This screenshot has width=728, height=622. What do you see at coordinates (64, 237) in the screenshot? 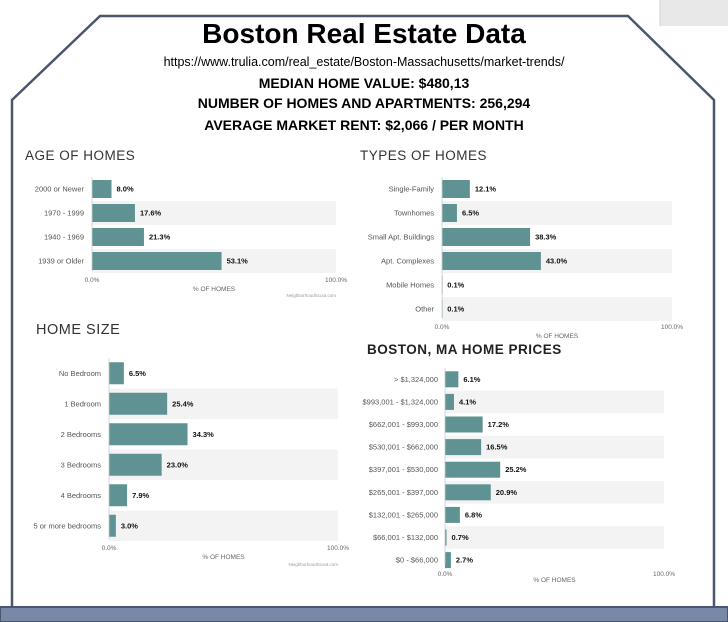
I see `category-label: 1940 - 1969` at bounding box center [64, 237].